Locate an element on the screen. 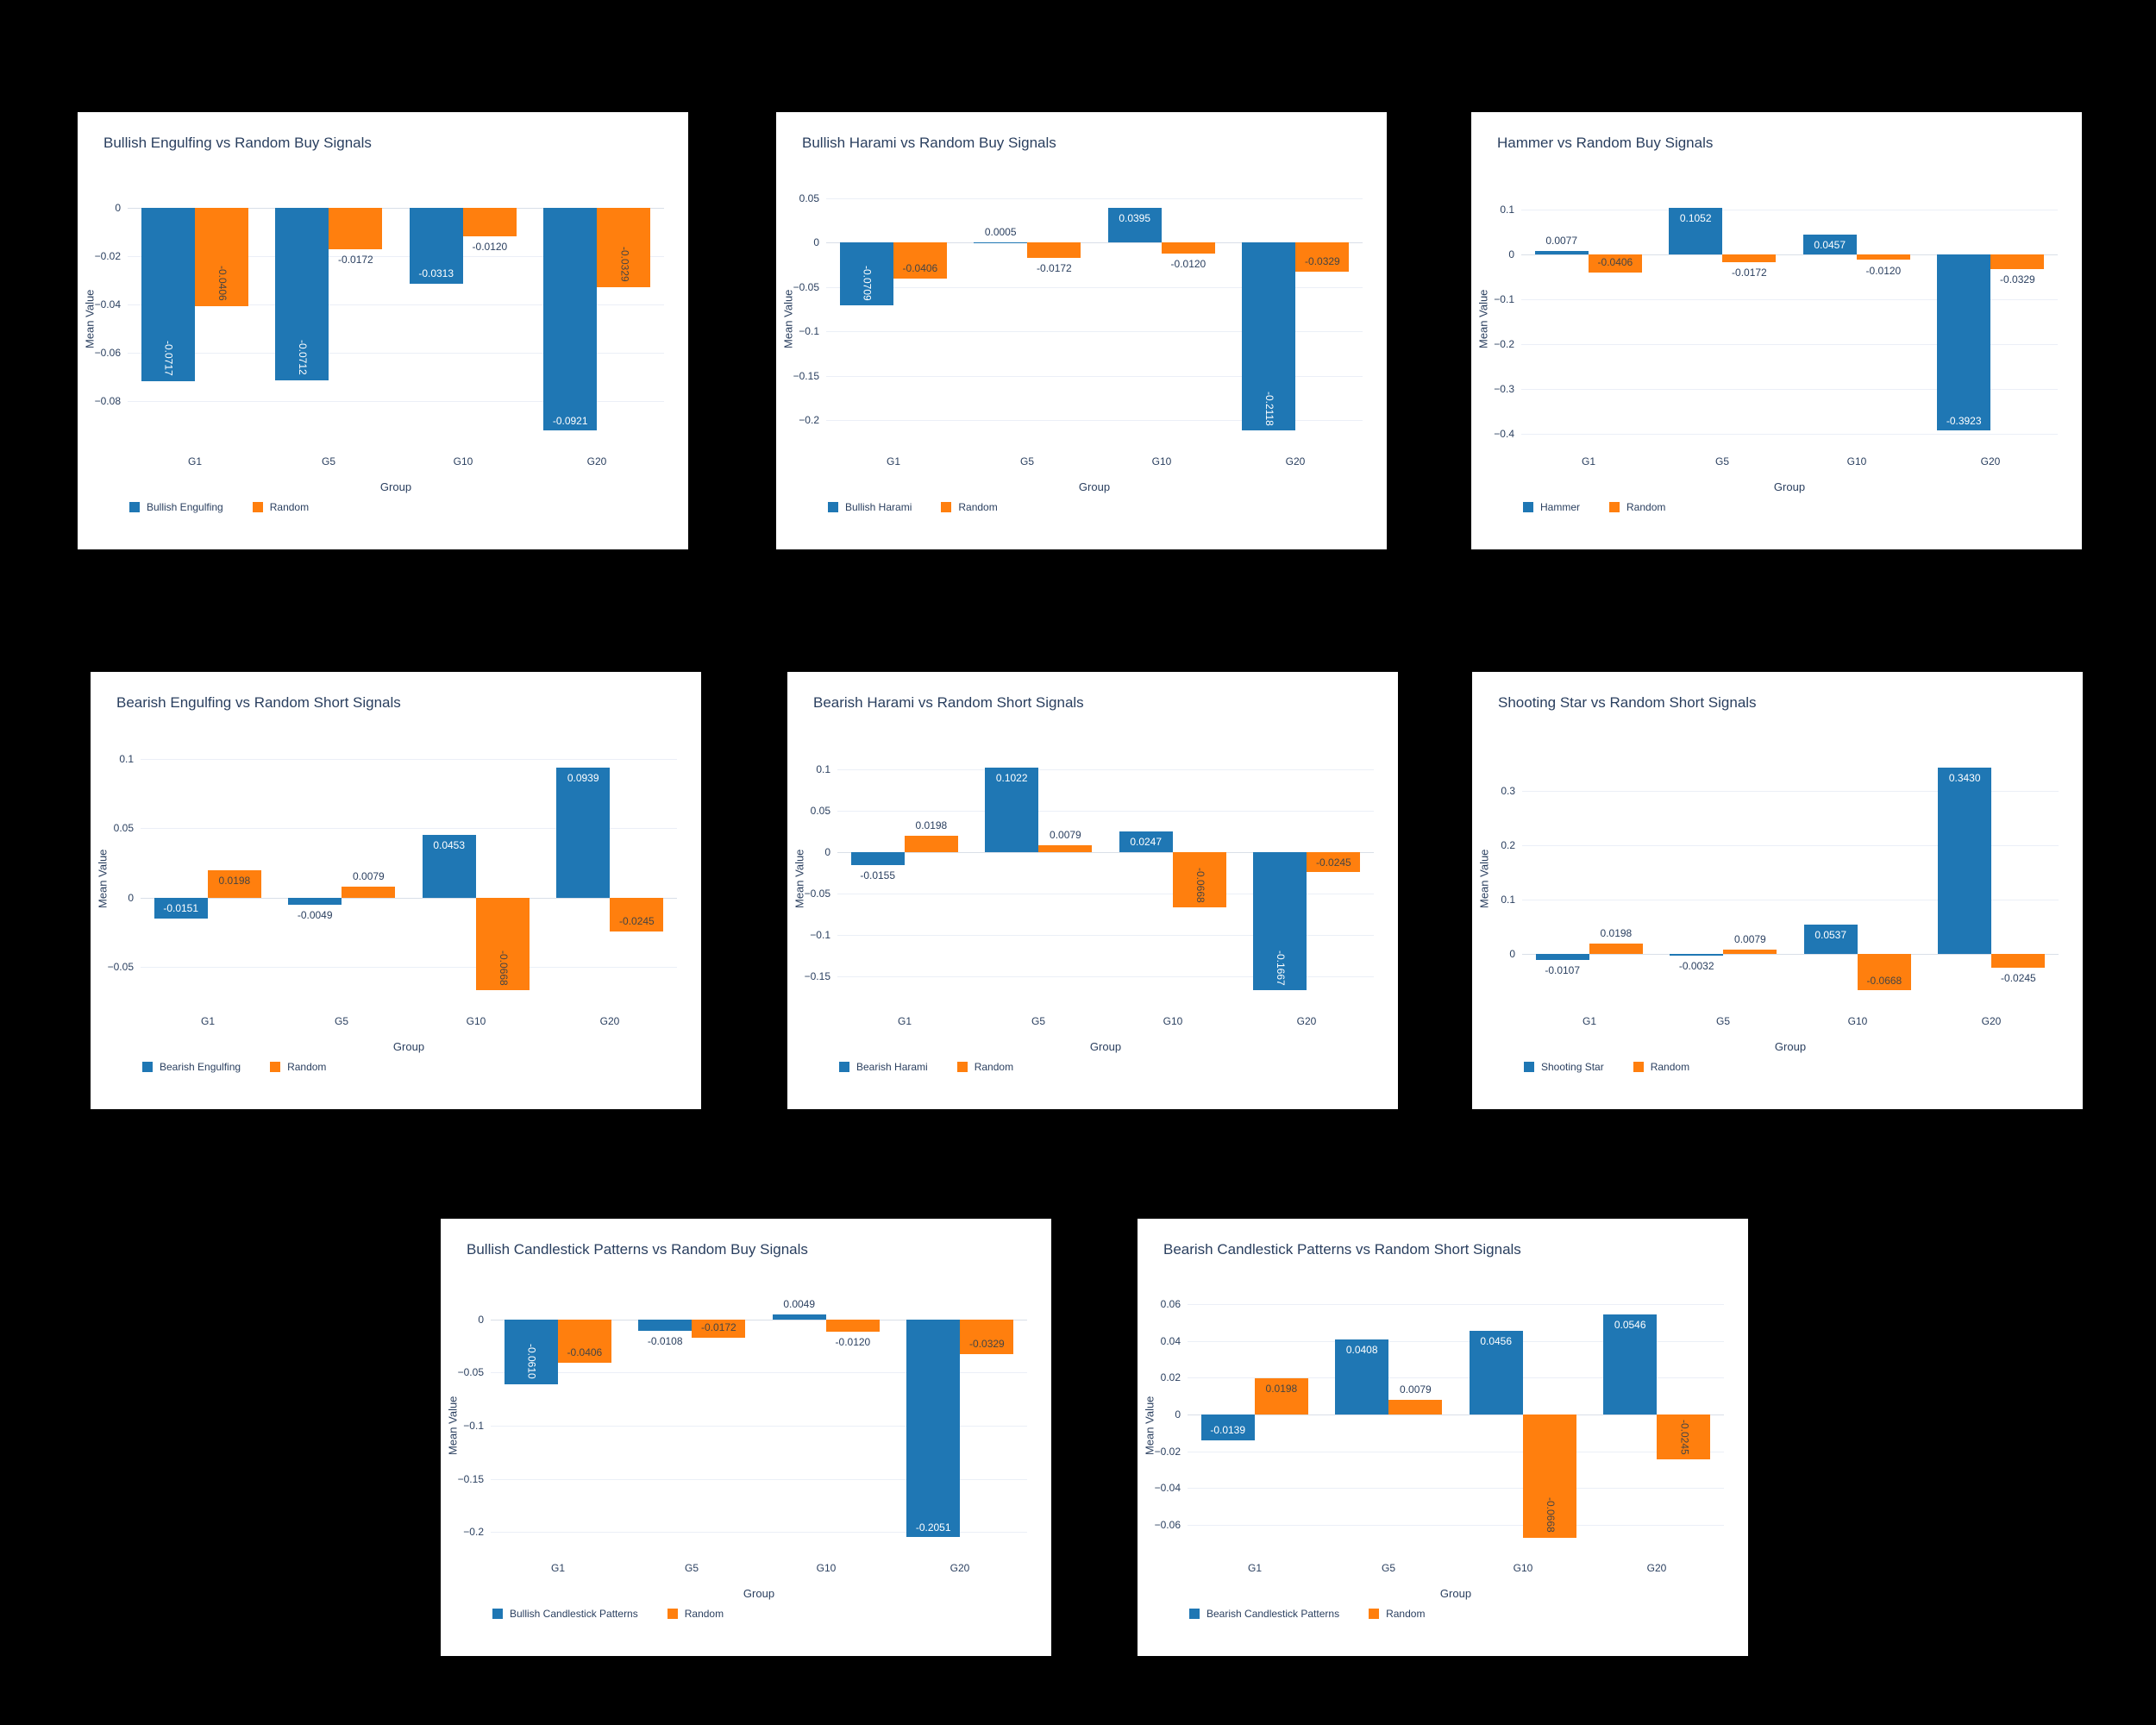 The width and height of the screenshot is (2156, 1725). y-tick-label: 0.2 is located at coordinates (1508, 845).